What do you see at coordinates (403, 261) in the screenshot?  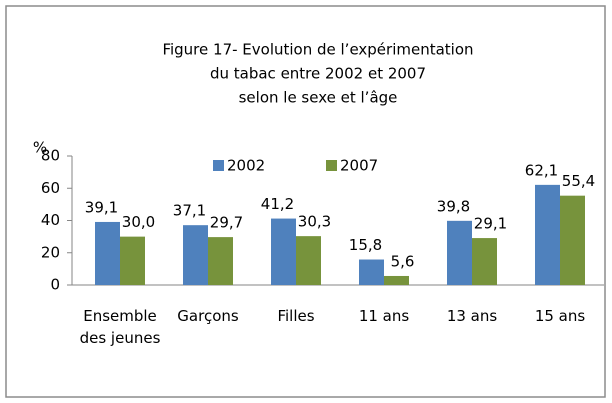 I see `data-label: 5,6` at bounding box center [403, 261].